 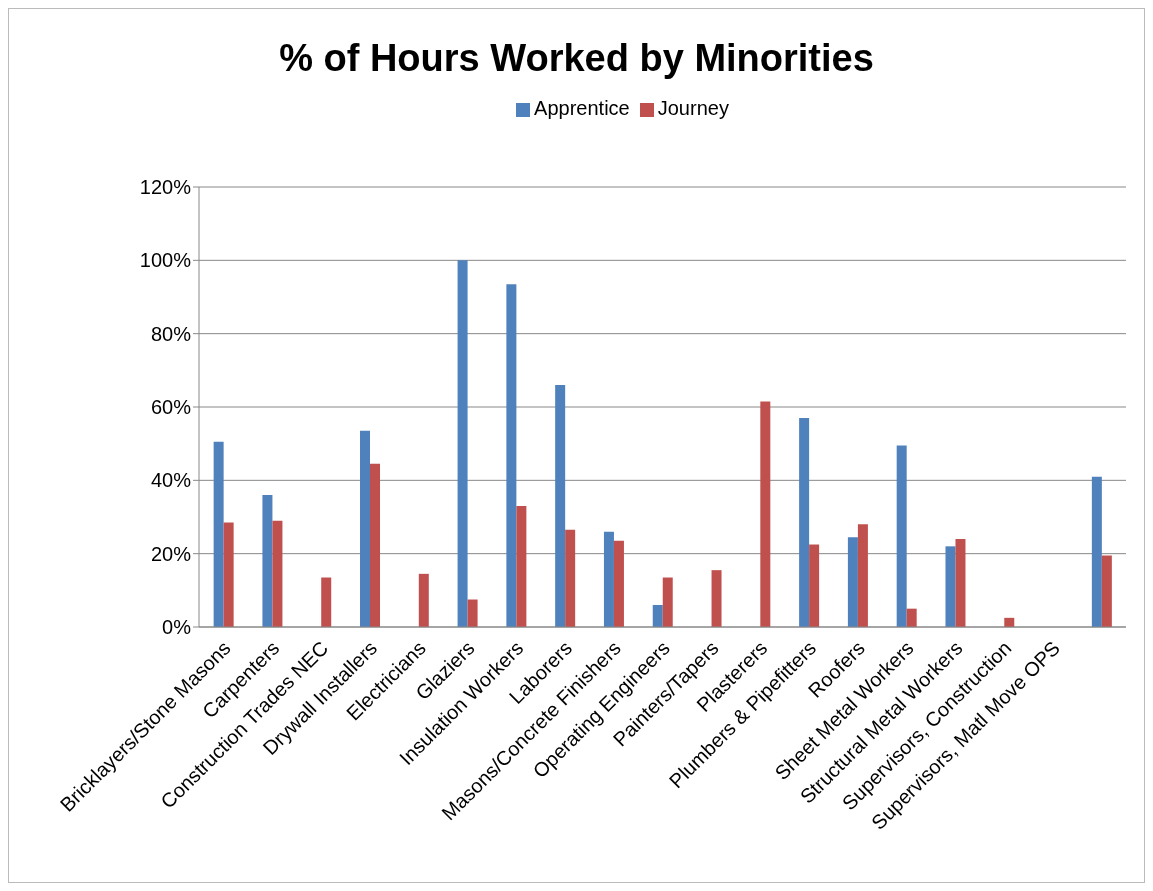 I want to click on chart-title: % of Hours Worked by Minorities, so click(x=576, y=58).